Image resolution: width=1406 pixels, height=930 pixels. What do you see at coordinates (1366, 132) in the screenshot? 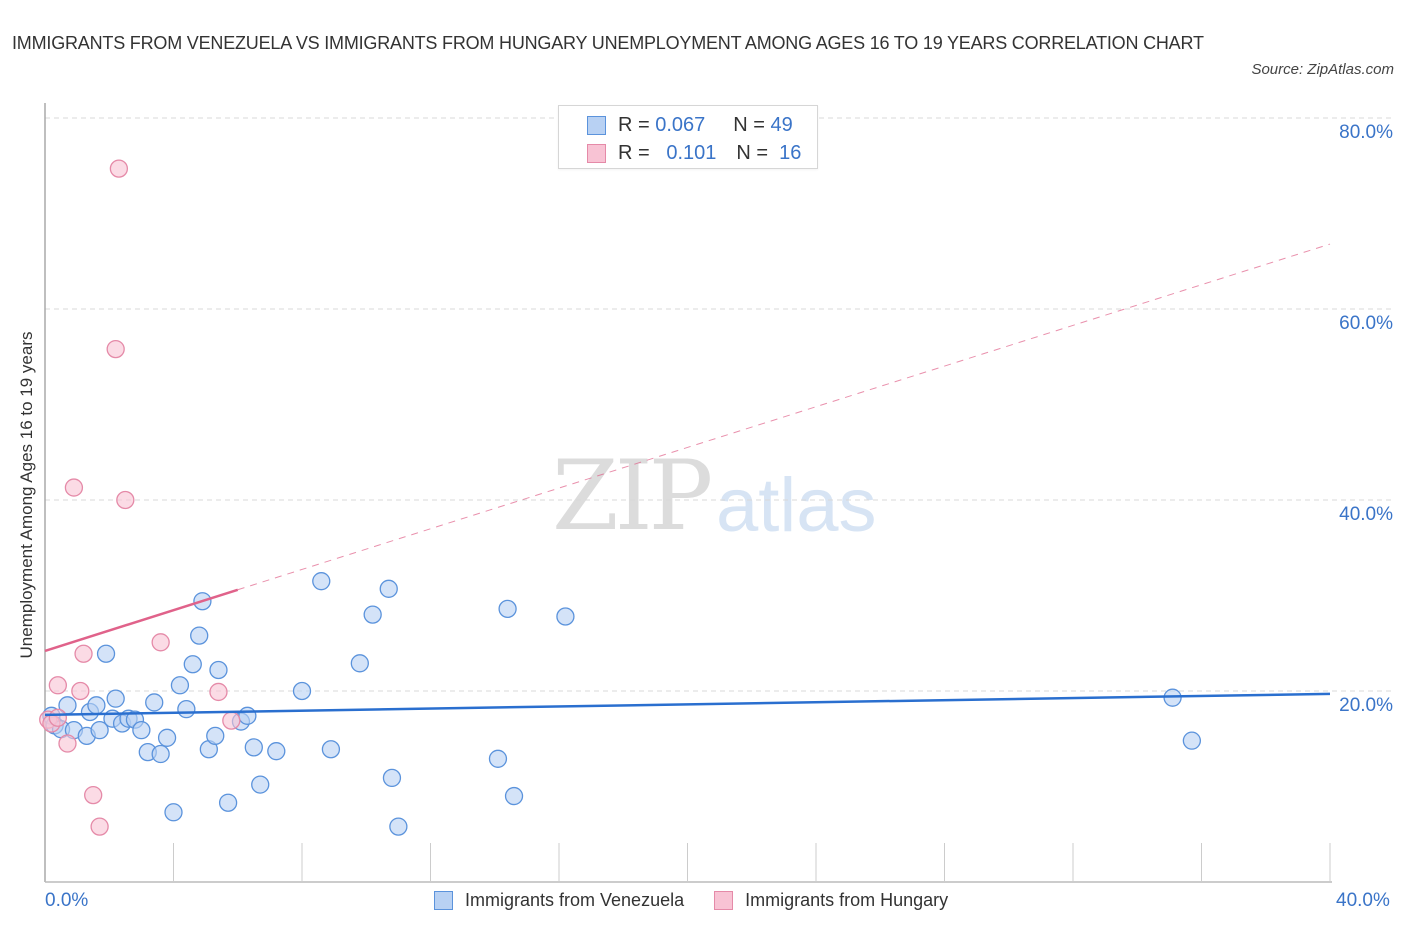
I see `y-tick-label: 80.0%` at bounding box center [1366, 132].